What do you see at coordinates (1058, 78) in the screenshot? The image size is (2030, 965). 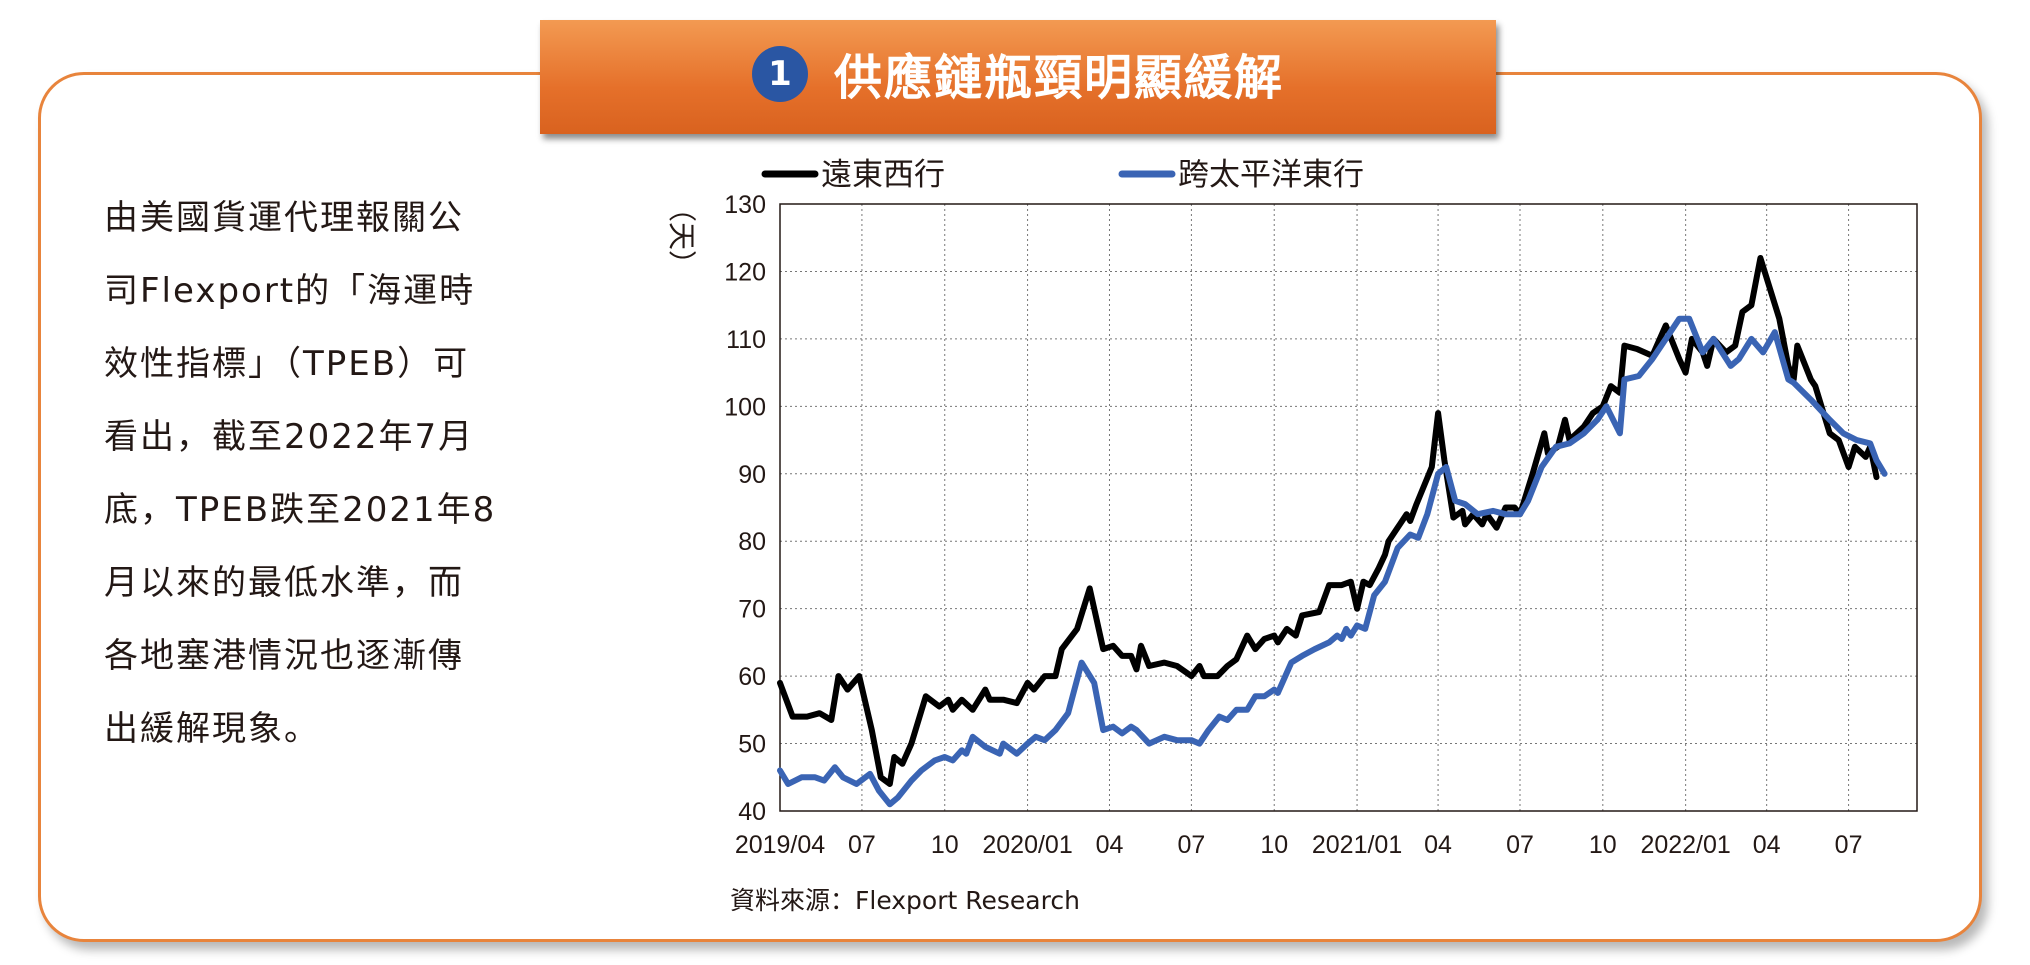 I see `banner-title: 供應鏈瓶頸明顯緩解` at bounding box center [1058, 78].